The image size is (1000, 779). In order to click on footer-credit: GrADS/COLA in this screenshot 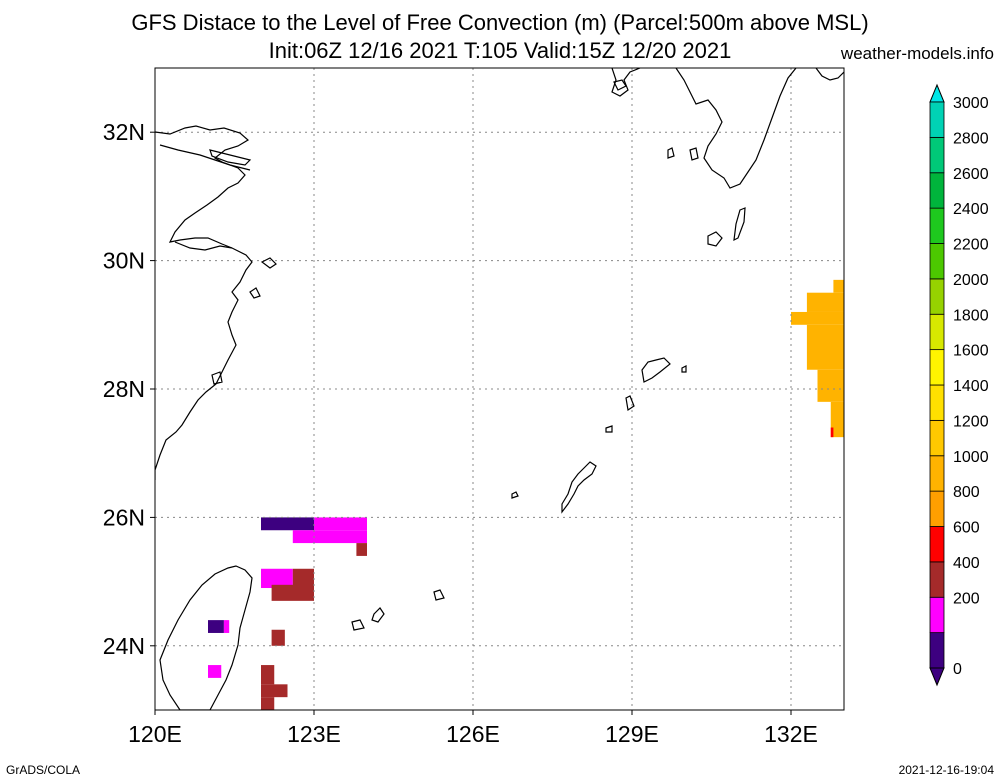, I will do `click(43, 770)`.